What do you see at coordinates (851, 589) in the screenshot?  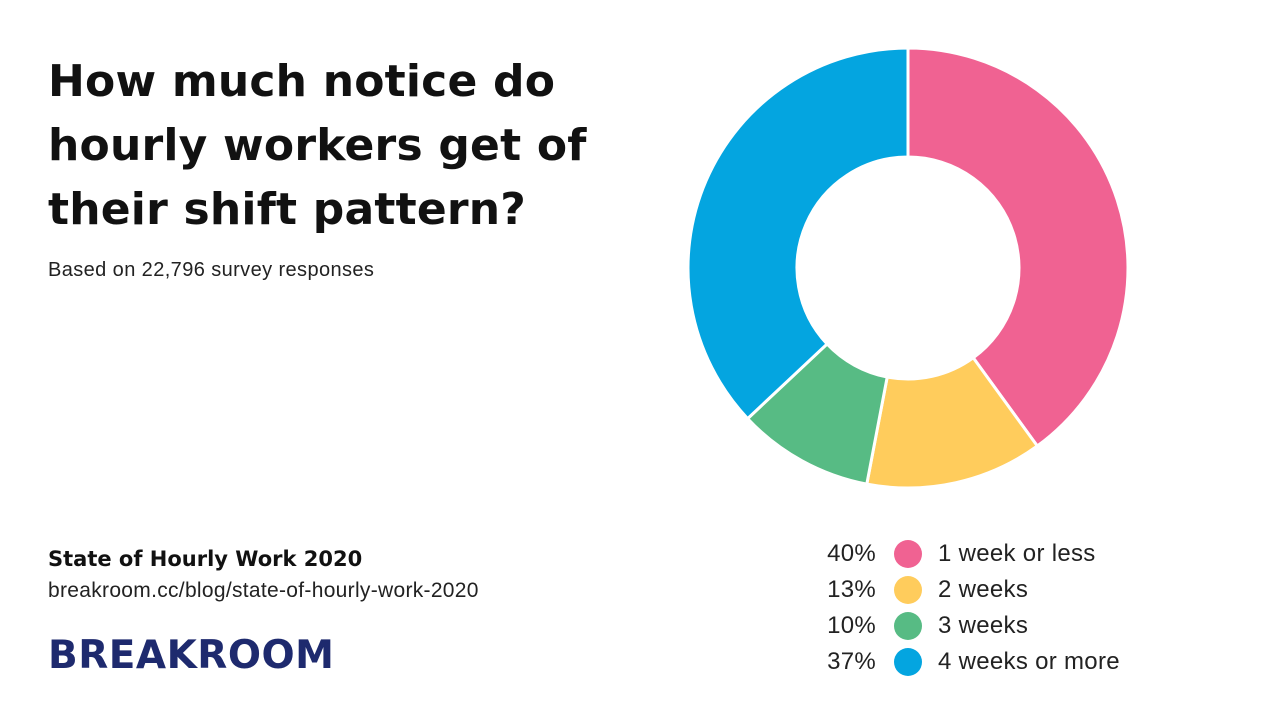 I see `legend-value: 13%` at bounding box center [851, 589].